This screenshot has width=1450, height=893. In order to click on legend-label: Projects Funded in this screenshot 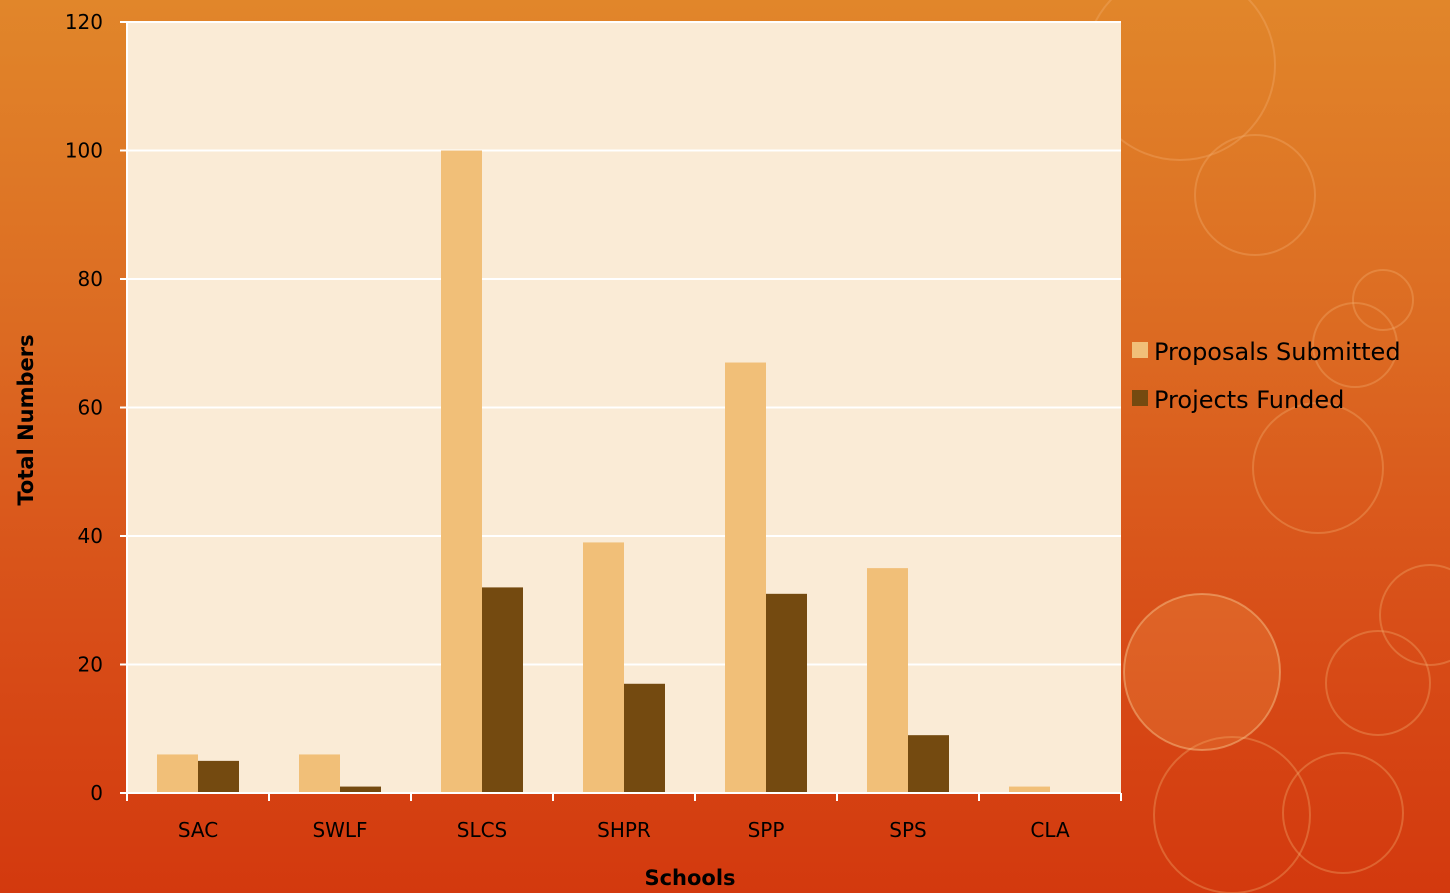, I will do `click(1249, 400)`.